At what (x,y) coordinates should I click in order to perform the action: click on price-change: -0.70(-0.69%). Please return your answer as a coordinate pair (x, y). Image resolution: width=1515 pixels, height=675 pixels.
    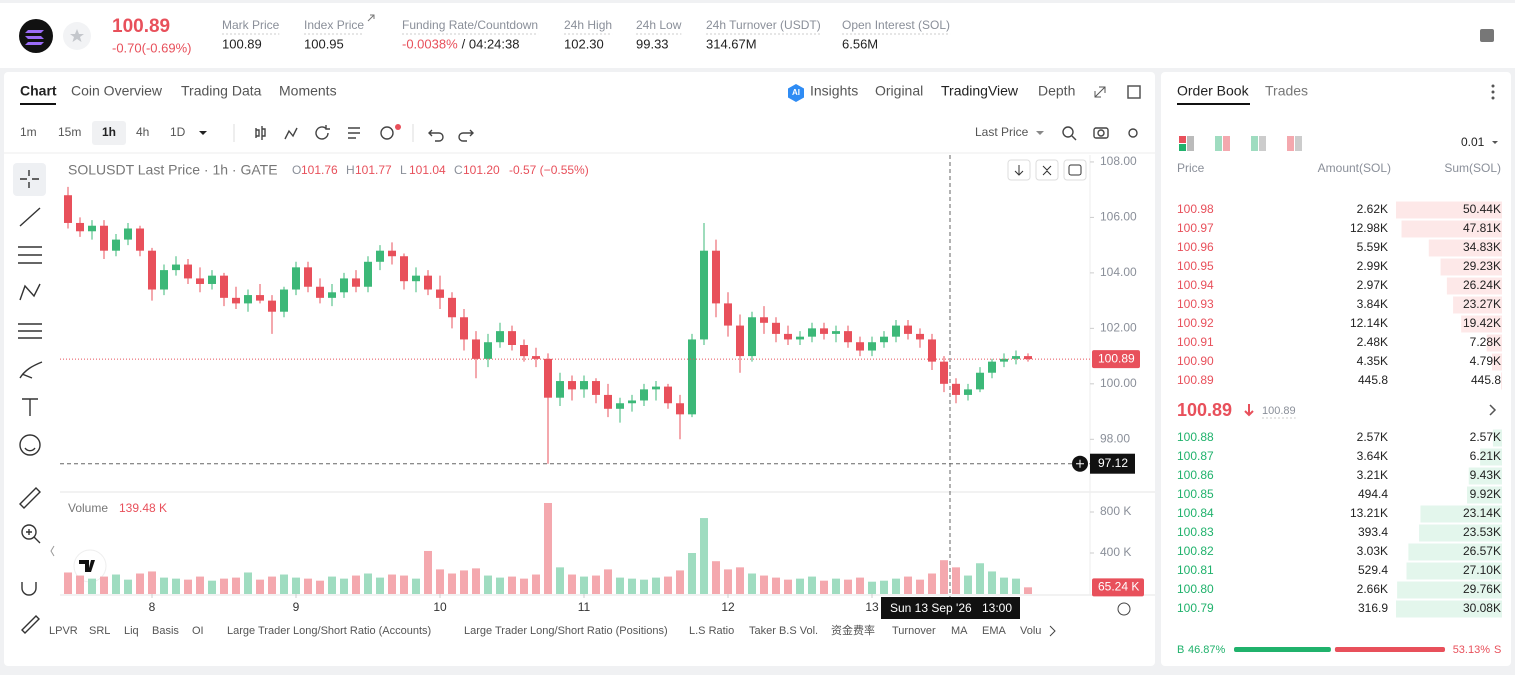
    Looking at the image, I should click on (151, 47).